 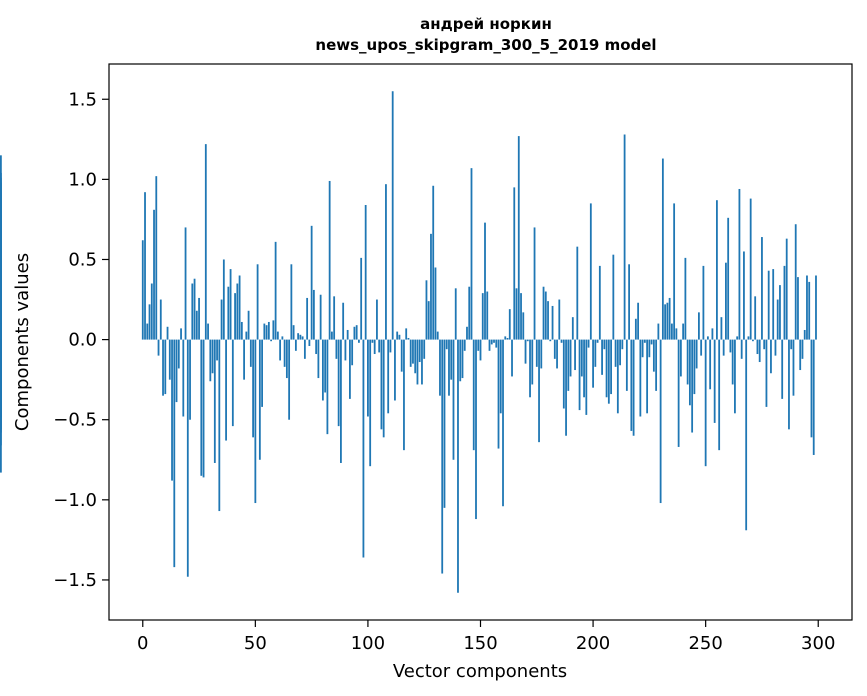 What do you see at coordinates (75, 500) in the screenshot?
I see `y-tick-label: −1.0` at bounding box center [75, 500].